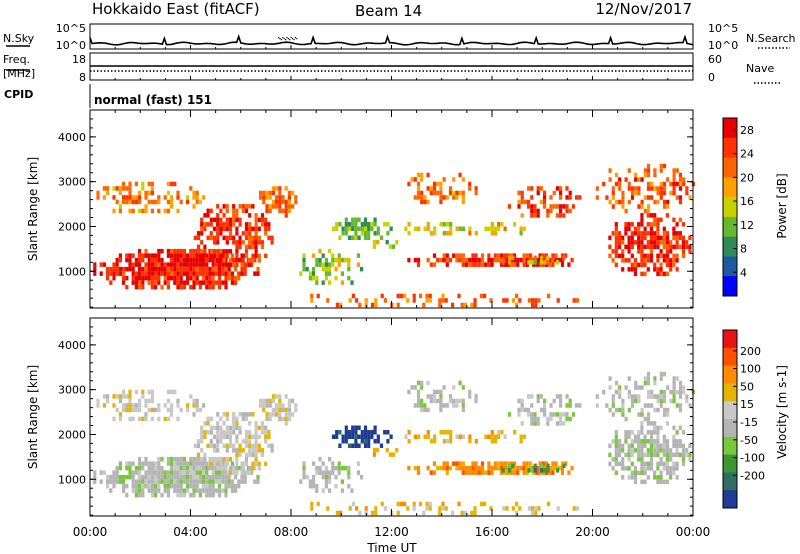  What do you see at coordinates (190, 532) in the screenshot?
I see `time-tick-label: 04:00` at bounding box center [190, 532].